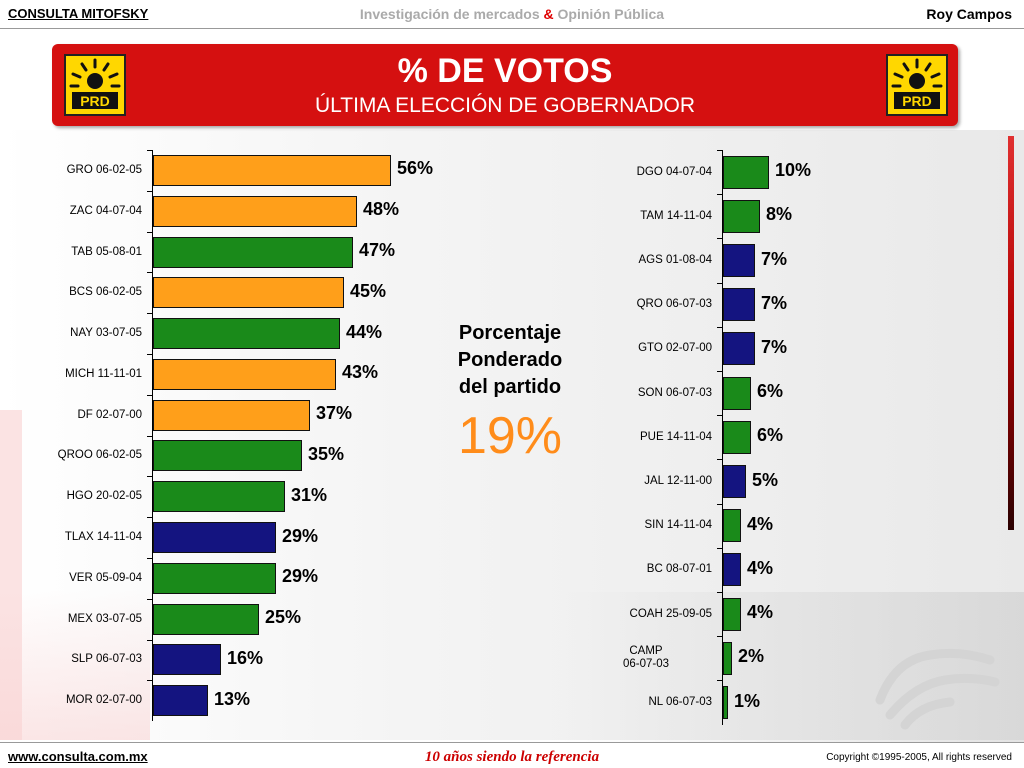  Describe the element at coordinates (751, 656) in the screenshot. I see `value-label: 2%` at that location.